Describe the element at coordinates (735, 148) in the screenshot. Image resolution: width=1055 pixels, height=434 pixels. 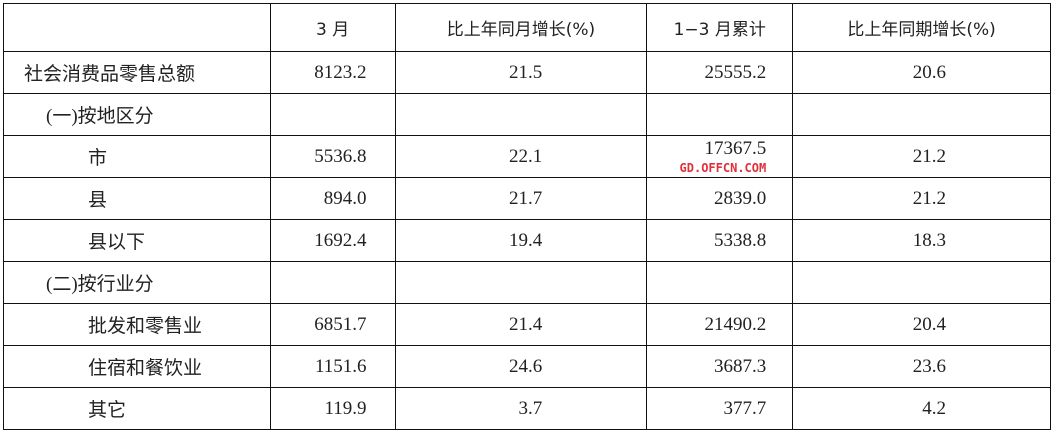
I see `cell-value-text: 17367.5` at that location.